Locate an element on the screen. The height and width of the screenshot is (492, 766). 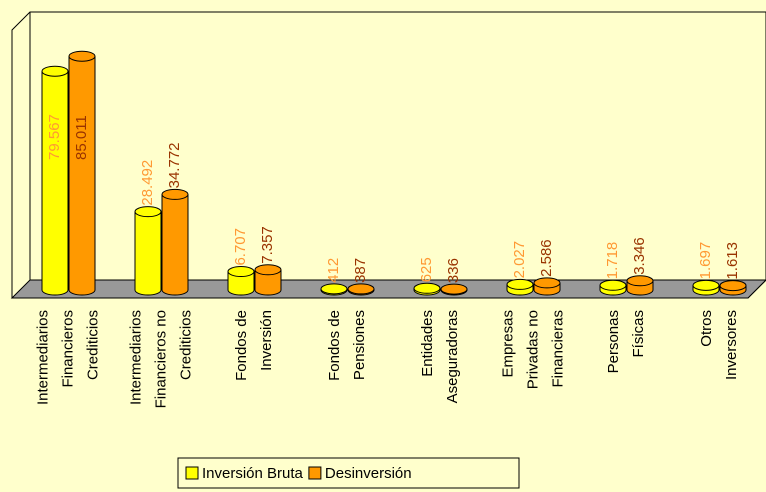
value-label: 28.492 is located at coordinates (147, 183).